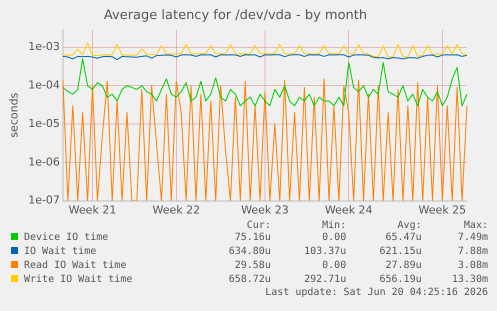  I want to click on text: 13.30m, so click(469, 280).